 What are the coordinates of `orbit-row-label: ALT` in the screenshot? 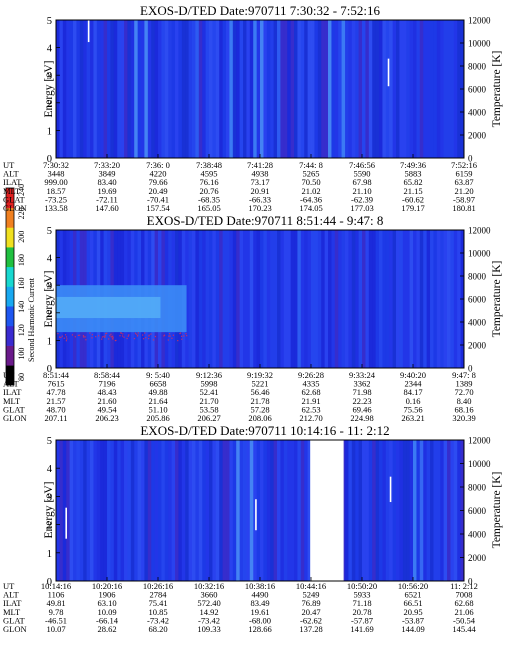 It's located at (11, 174).